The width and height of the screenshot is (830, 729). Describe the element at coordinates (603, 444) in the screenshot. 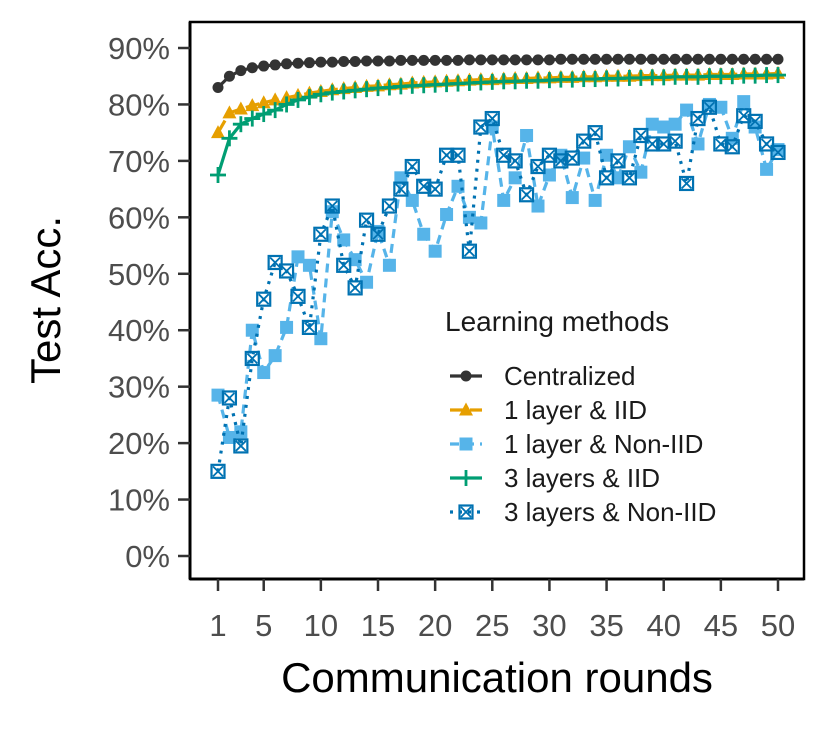

I see `legend-label: 1 layer & Non-IID` at that location.